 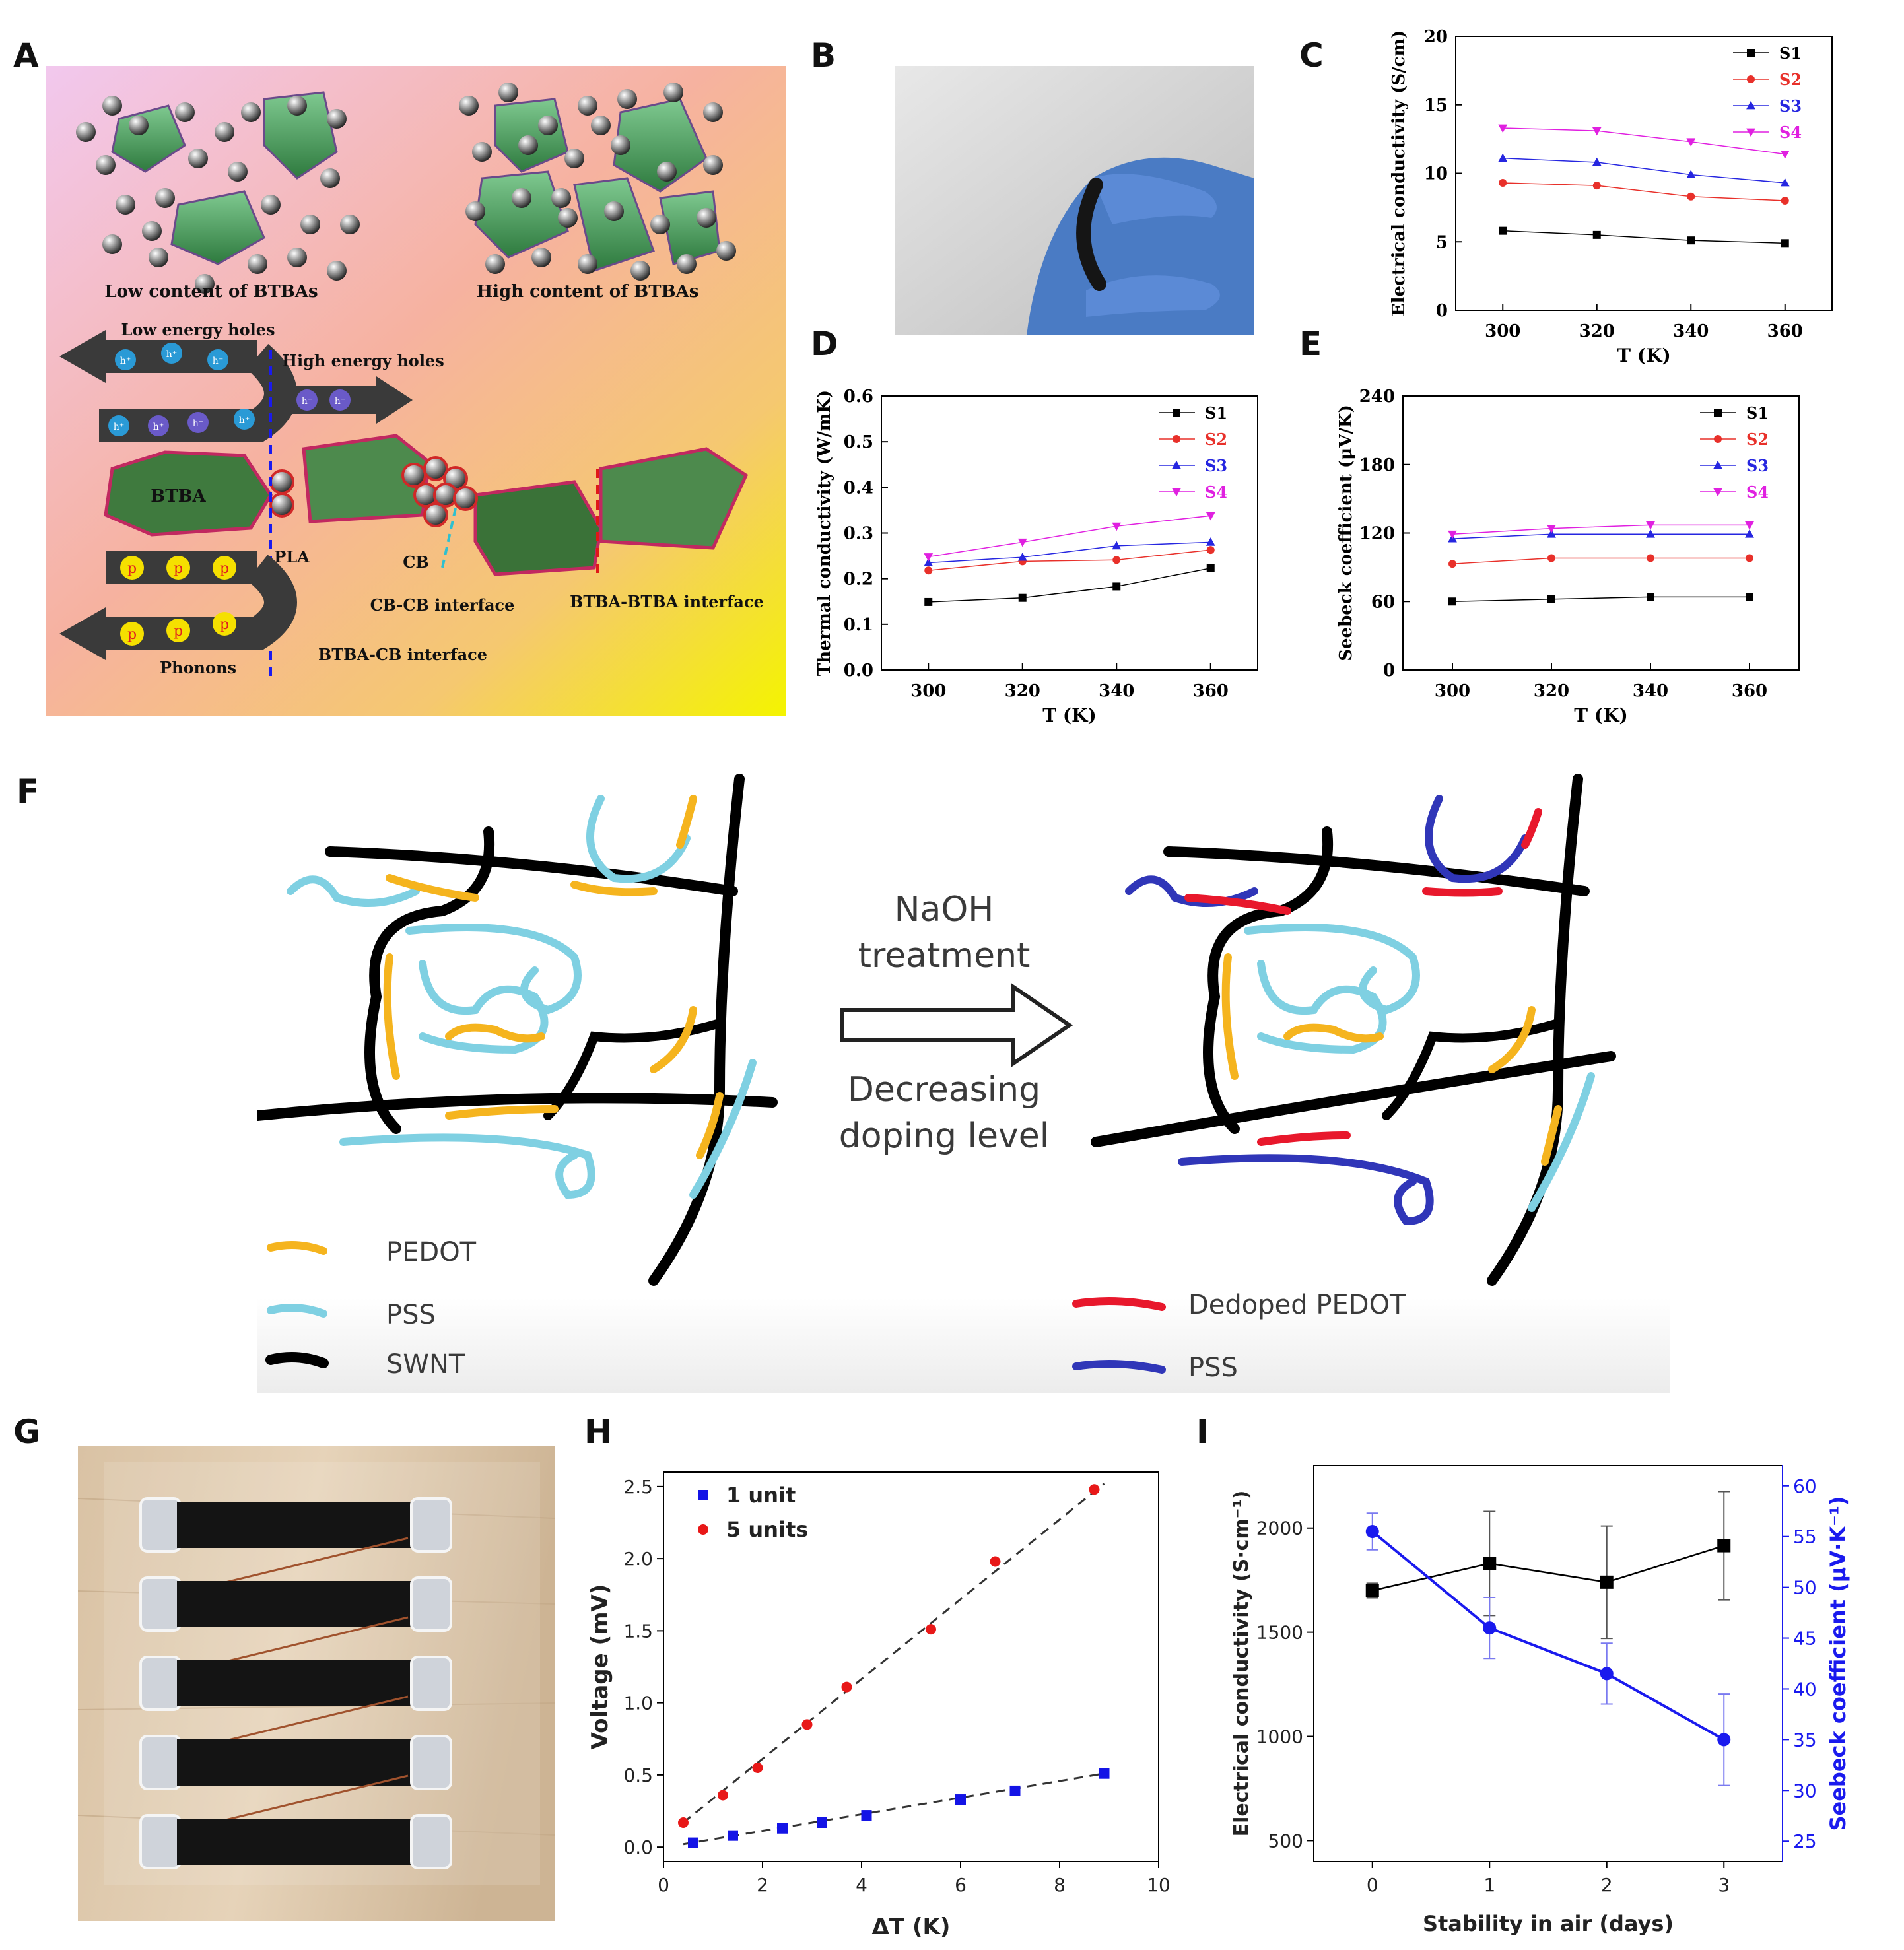 I want to click on y-tick-label: 0.4, so click(x=858, y=488).